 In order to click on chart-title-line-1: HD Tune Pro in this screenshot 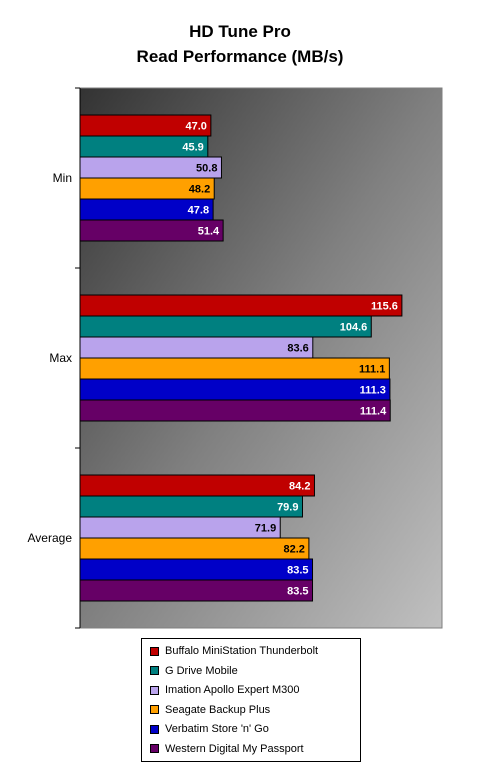, I will do `click(240, 31)`.